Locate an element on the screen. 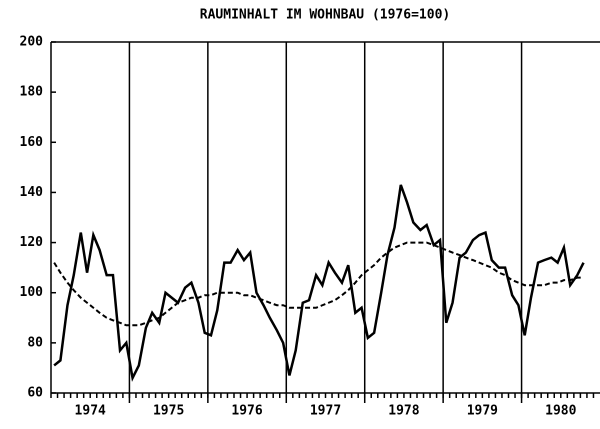 The width and height of the screenshot is (600, 429). x-tick-label: 1980 is located at coordinates (560, 411).